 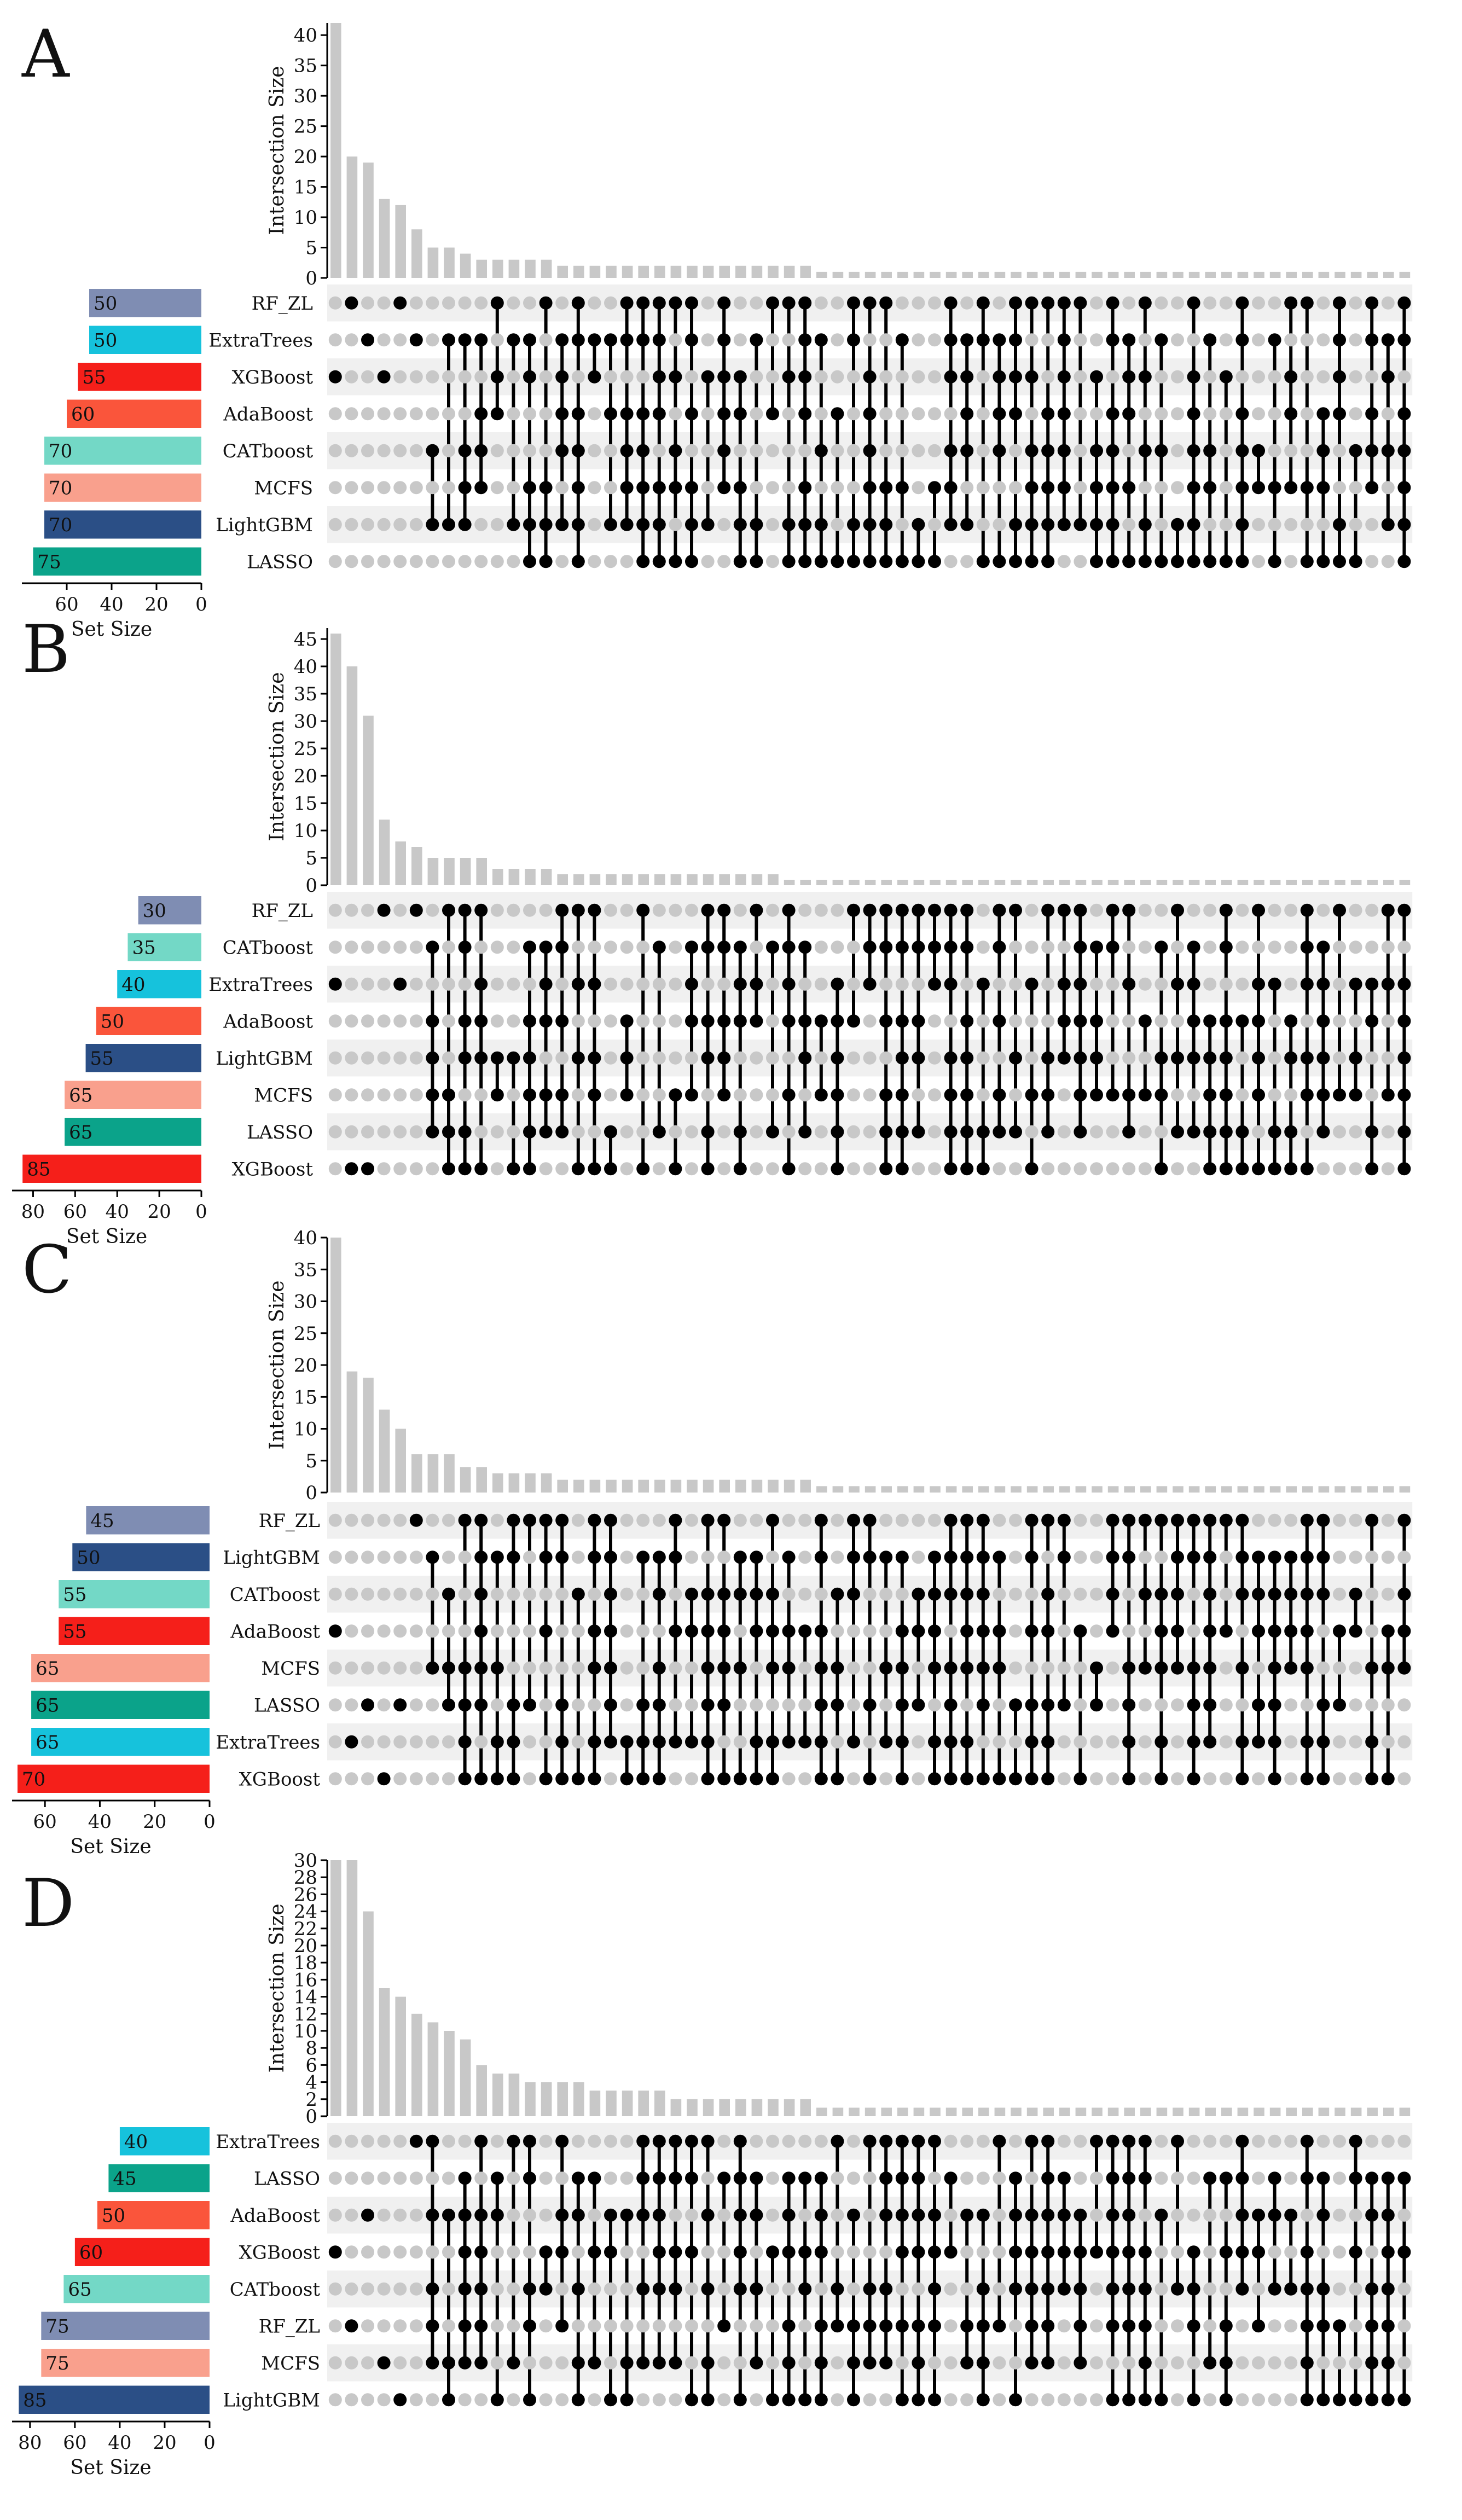 What do you see at coordinates (305, 96) in the screenshot?
I see `y-tick-label: 30` at bounding box center [305, 96].